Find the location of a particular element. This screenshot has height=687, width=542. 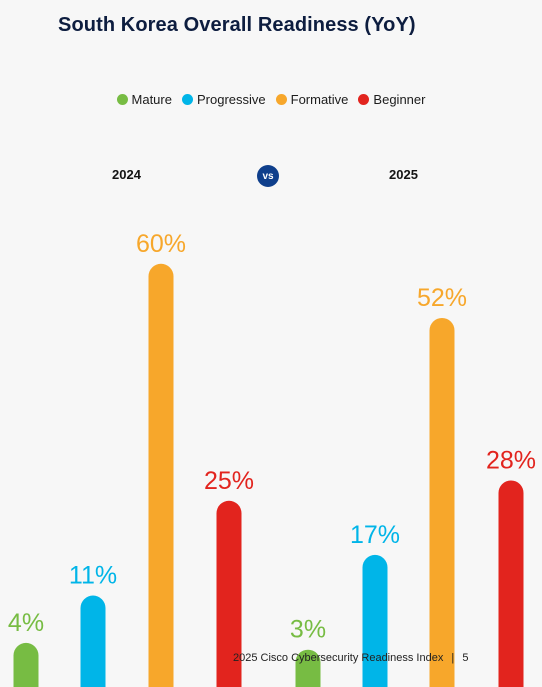

bar-2024-beginner is located at coordinates (229, 593).